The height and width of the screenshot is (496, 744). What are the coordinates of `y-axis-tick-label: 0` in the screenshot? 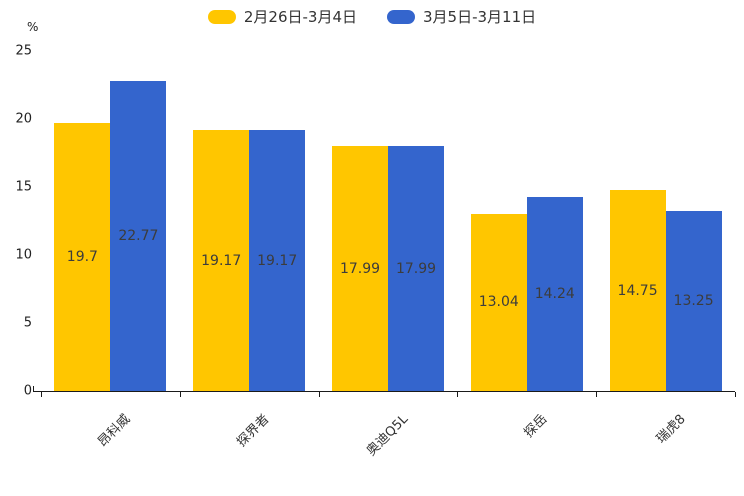 It's located at (27, 391).